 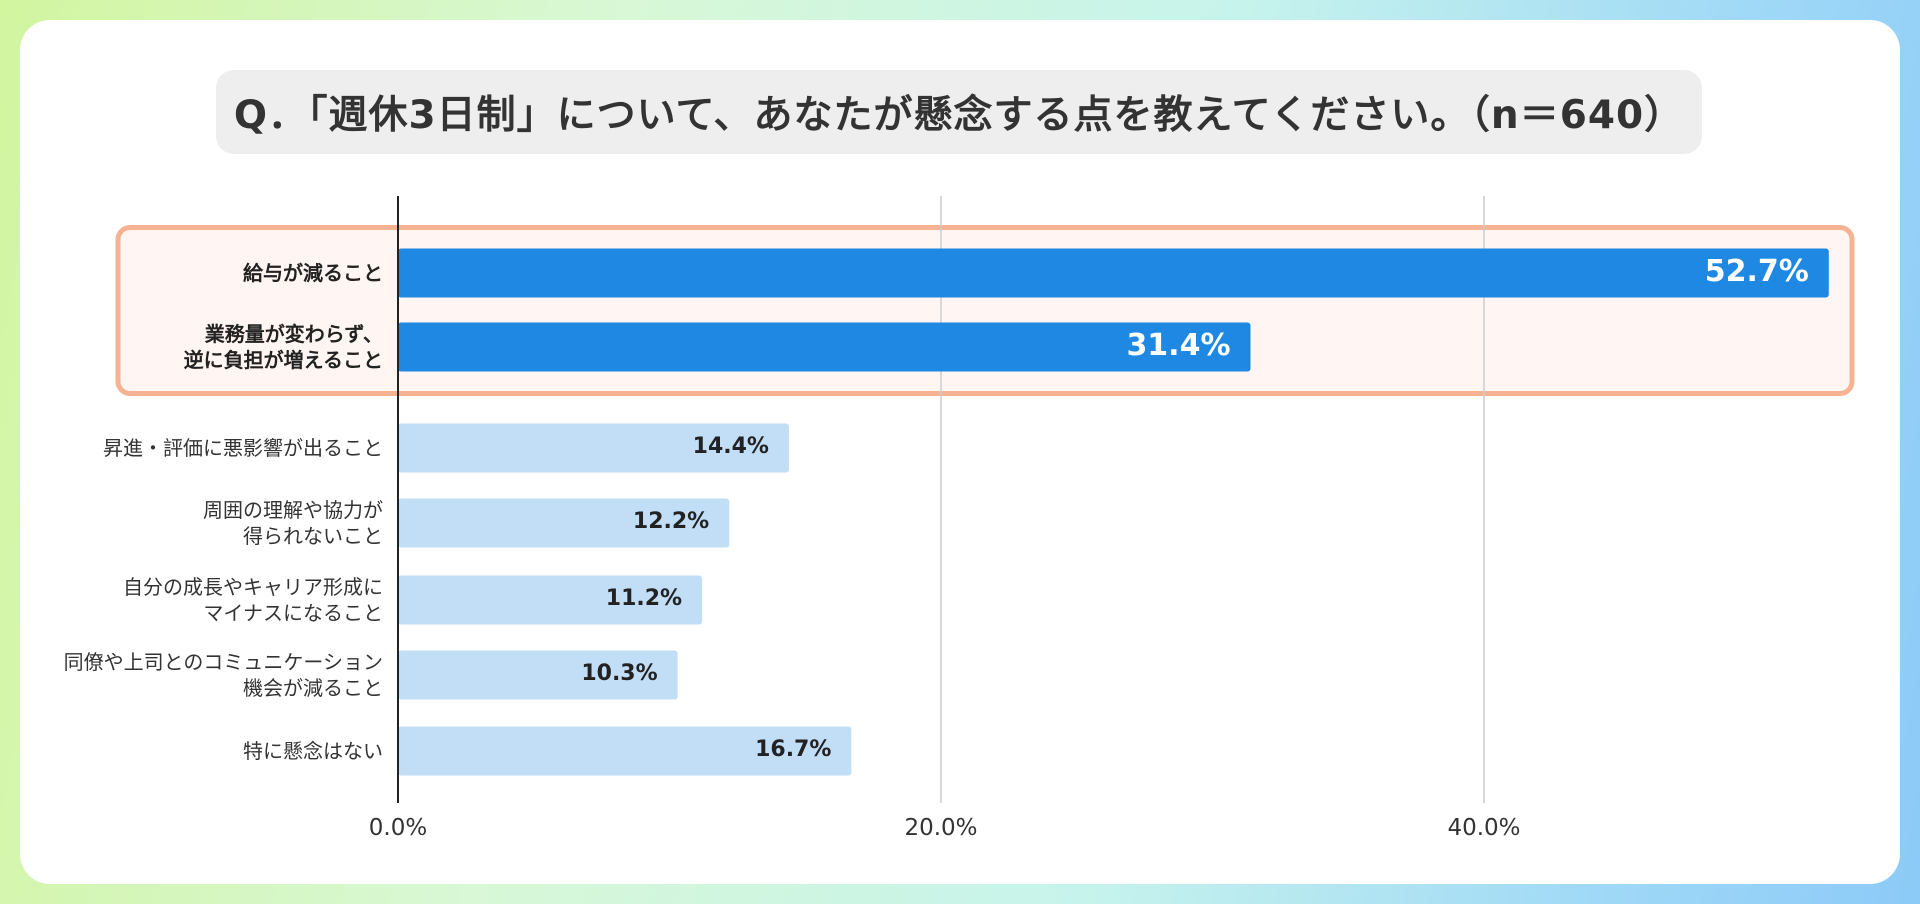 I want to click on category-label-2: 昇進・評価に悪影響が出ること, so click(x=243, y=448).